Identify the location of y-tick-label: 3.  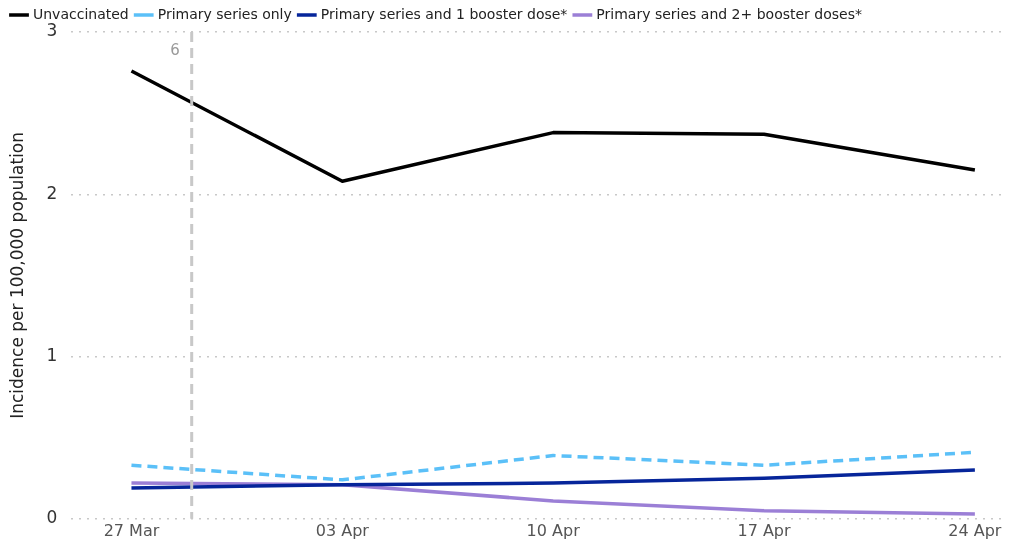
(52, 30).